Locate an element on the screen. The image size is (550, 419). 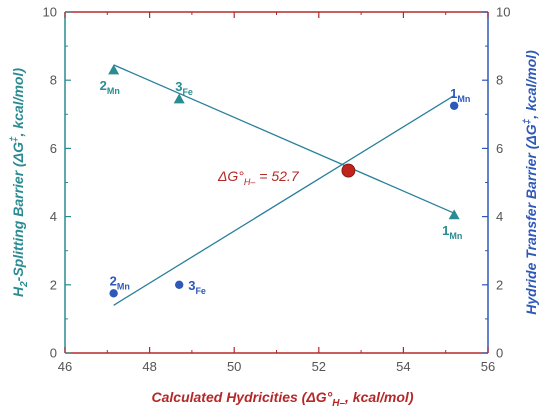
x-tick-label: 52 is located at coordinates (319, 366).